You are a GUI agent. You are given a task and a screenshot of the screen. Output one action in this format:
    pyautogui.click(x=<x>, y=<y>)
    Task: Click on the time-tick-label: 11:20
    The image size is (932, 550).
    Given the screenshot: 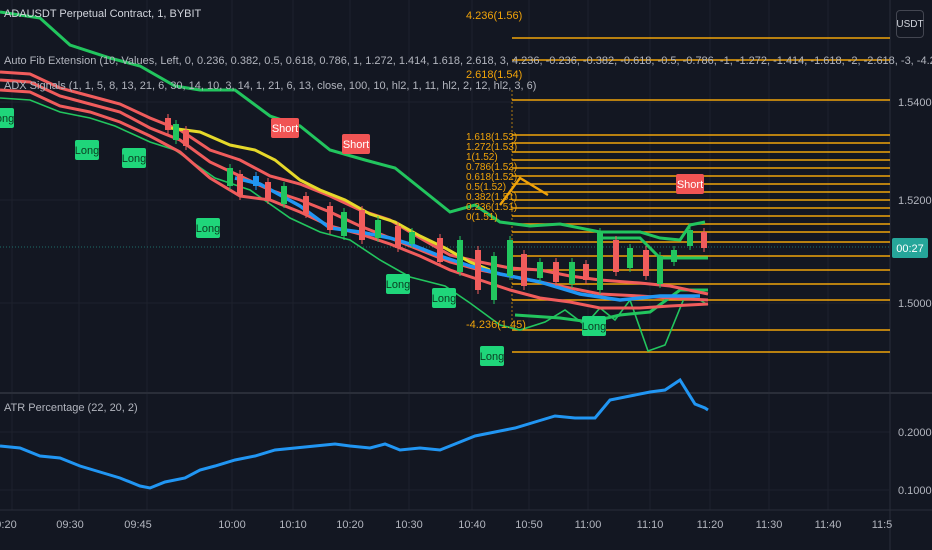 What is the action you would take?
    pyautogui.click(x=710, y=525)
    